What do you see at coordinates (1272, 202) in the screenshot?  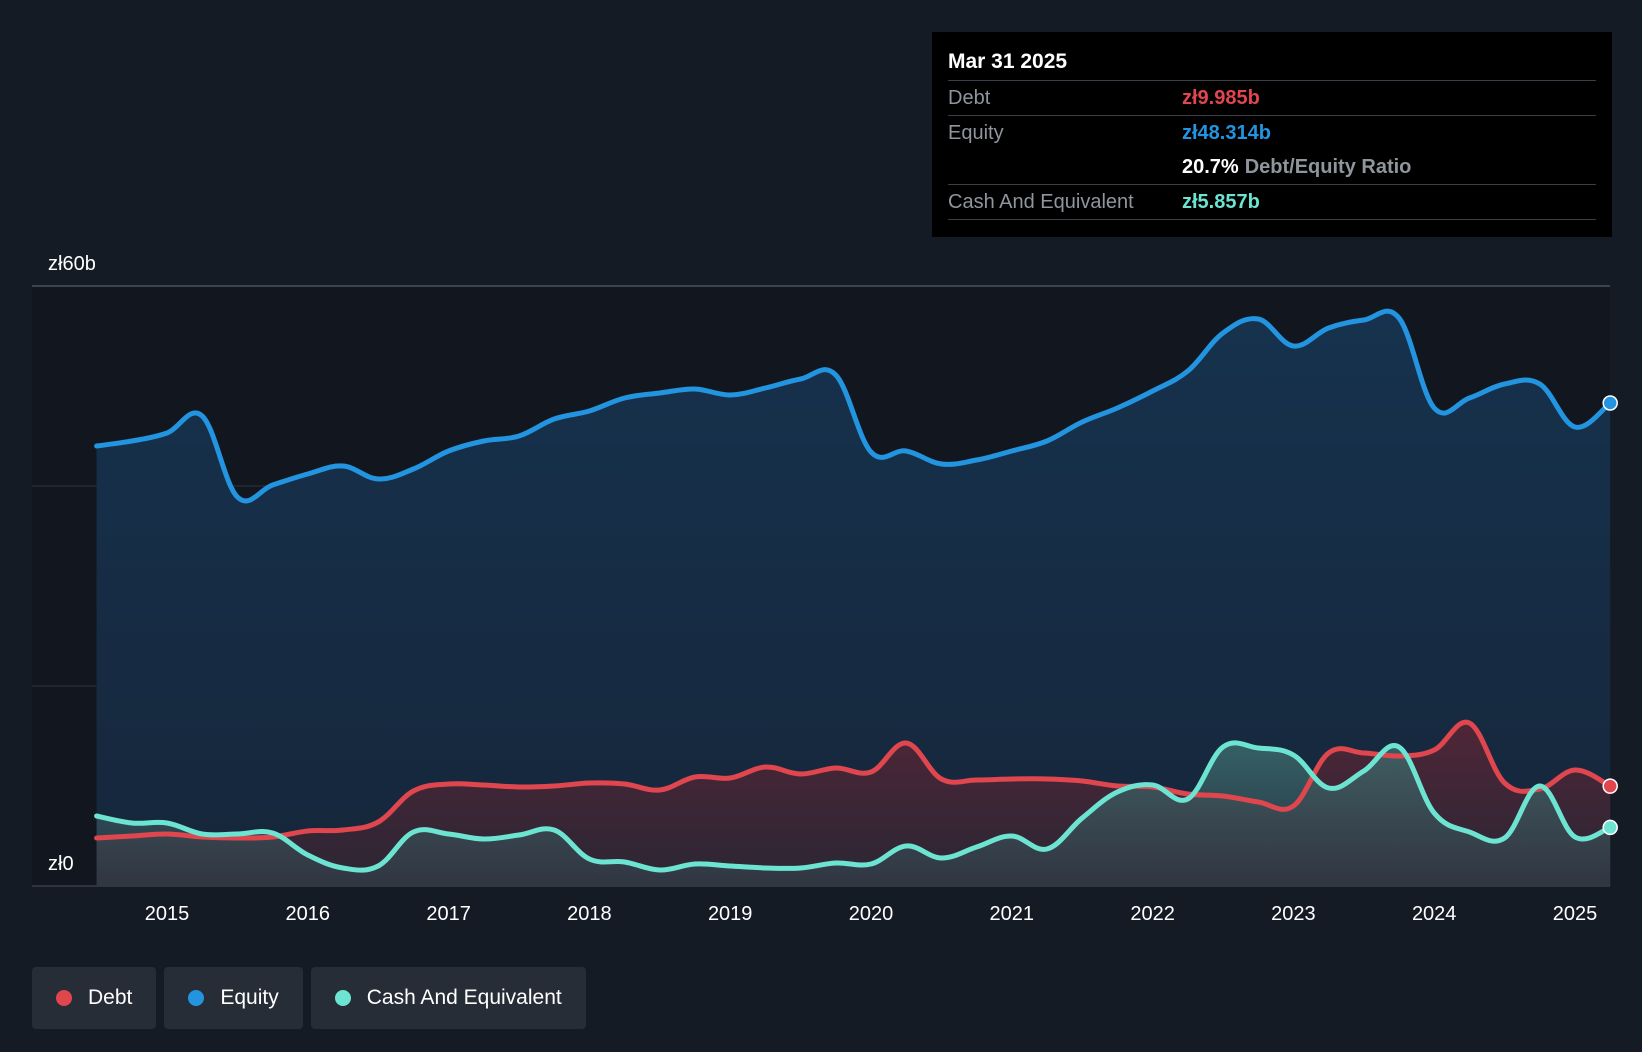 I see `tooltip-row-cash: Cash And Equivalent zł5.857b` at bounding box center [1272, 202].